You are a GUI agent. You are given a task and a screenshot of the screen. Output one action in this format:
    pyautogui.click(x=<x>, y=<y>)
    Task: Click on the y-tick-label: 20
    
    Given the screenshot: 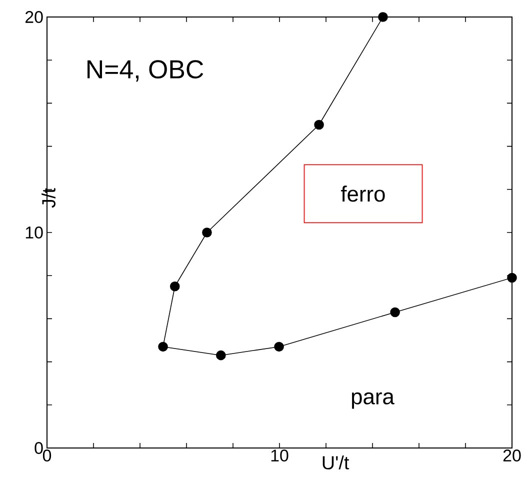 What is the action you would take?
    pyautogui.click(x=34, y=17)
    